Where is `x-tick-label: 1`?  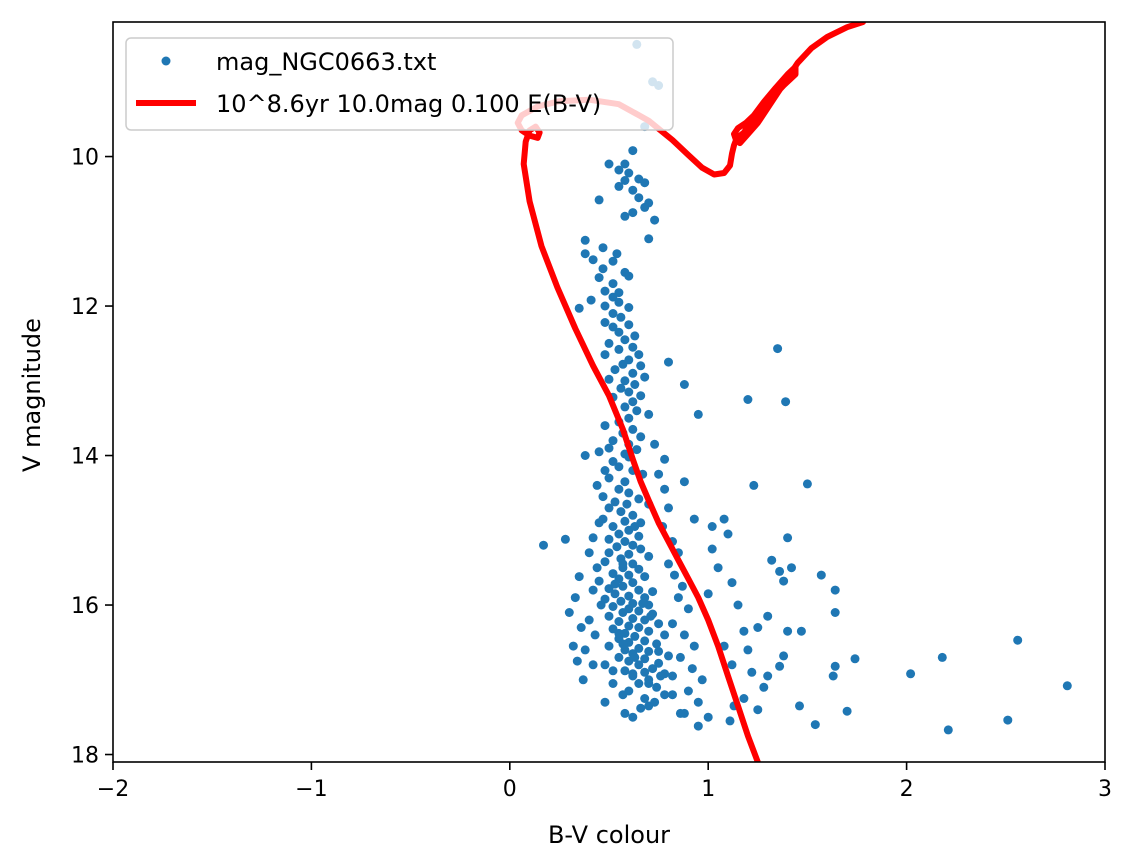
x-tick-label: 1 is located at coordinates (708, 789).